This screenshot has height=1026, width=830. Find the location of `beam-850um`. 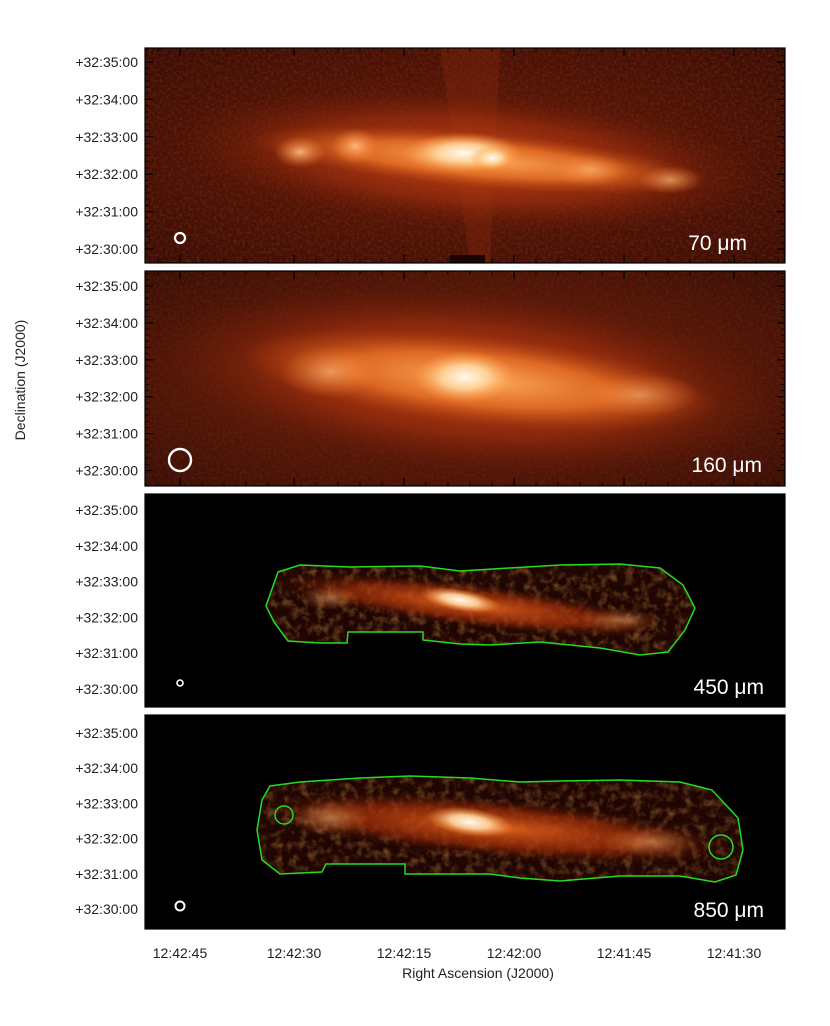

beam-850um is located at coordinates (180, 906).